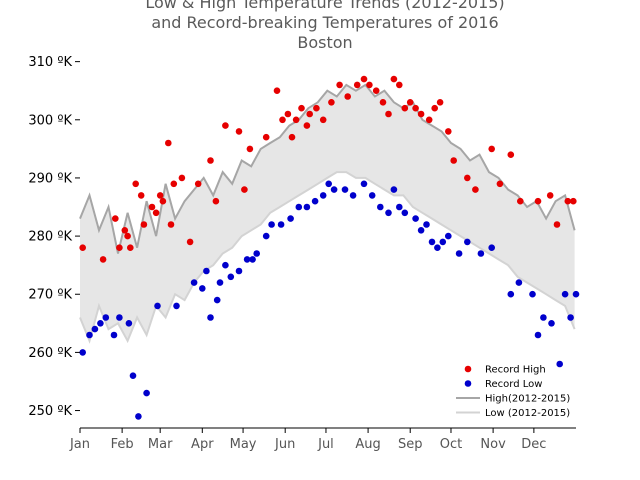  What do you see at coordinates (243, 444) in the screenshot?
I see `x-tick-label: May` at bounding box center [243, 444].